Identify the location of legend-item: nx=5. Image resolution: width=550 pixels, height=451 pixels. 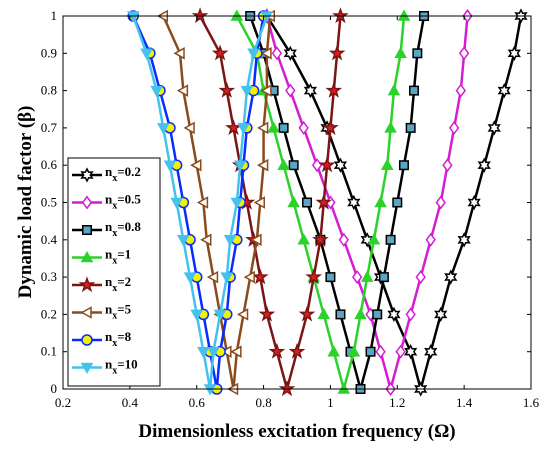
(102, 312).